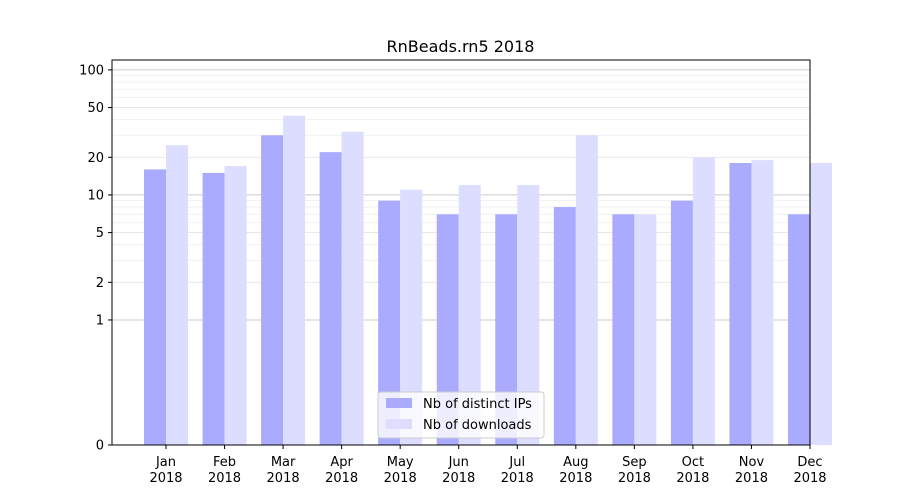 The image size is (900, 500). I want to click on y-tick-label: 1, so click(100, 320).